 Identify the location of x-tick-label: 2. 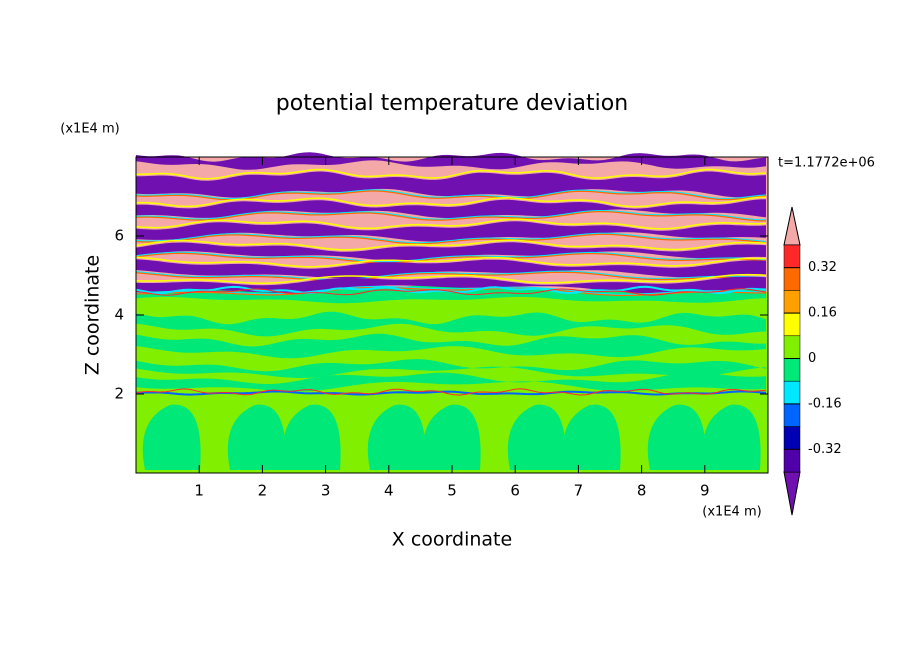
(263, 491).